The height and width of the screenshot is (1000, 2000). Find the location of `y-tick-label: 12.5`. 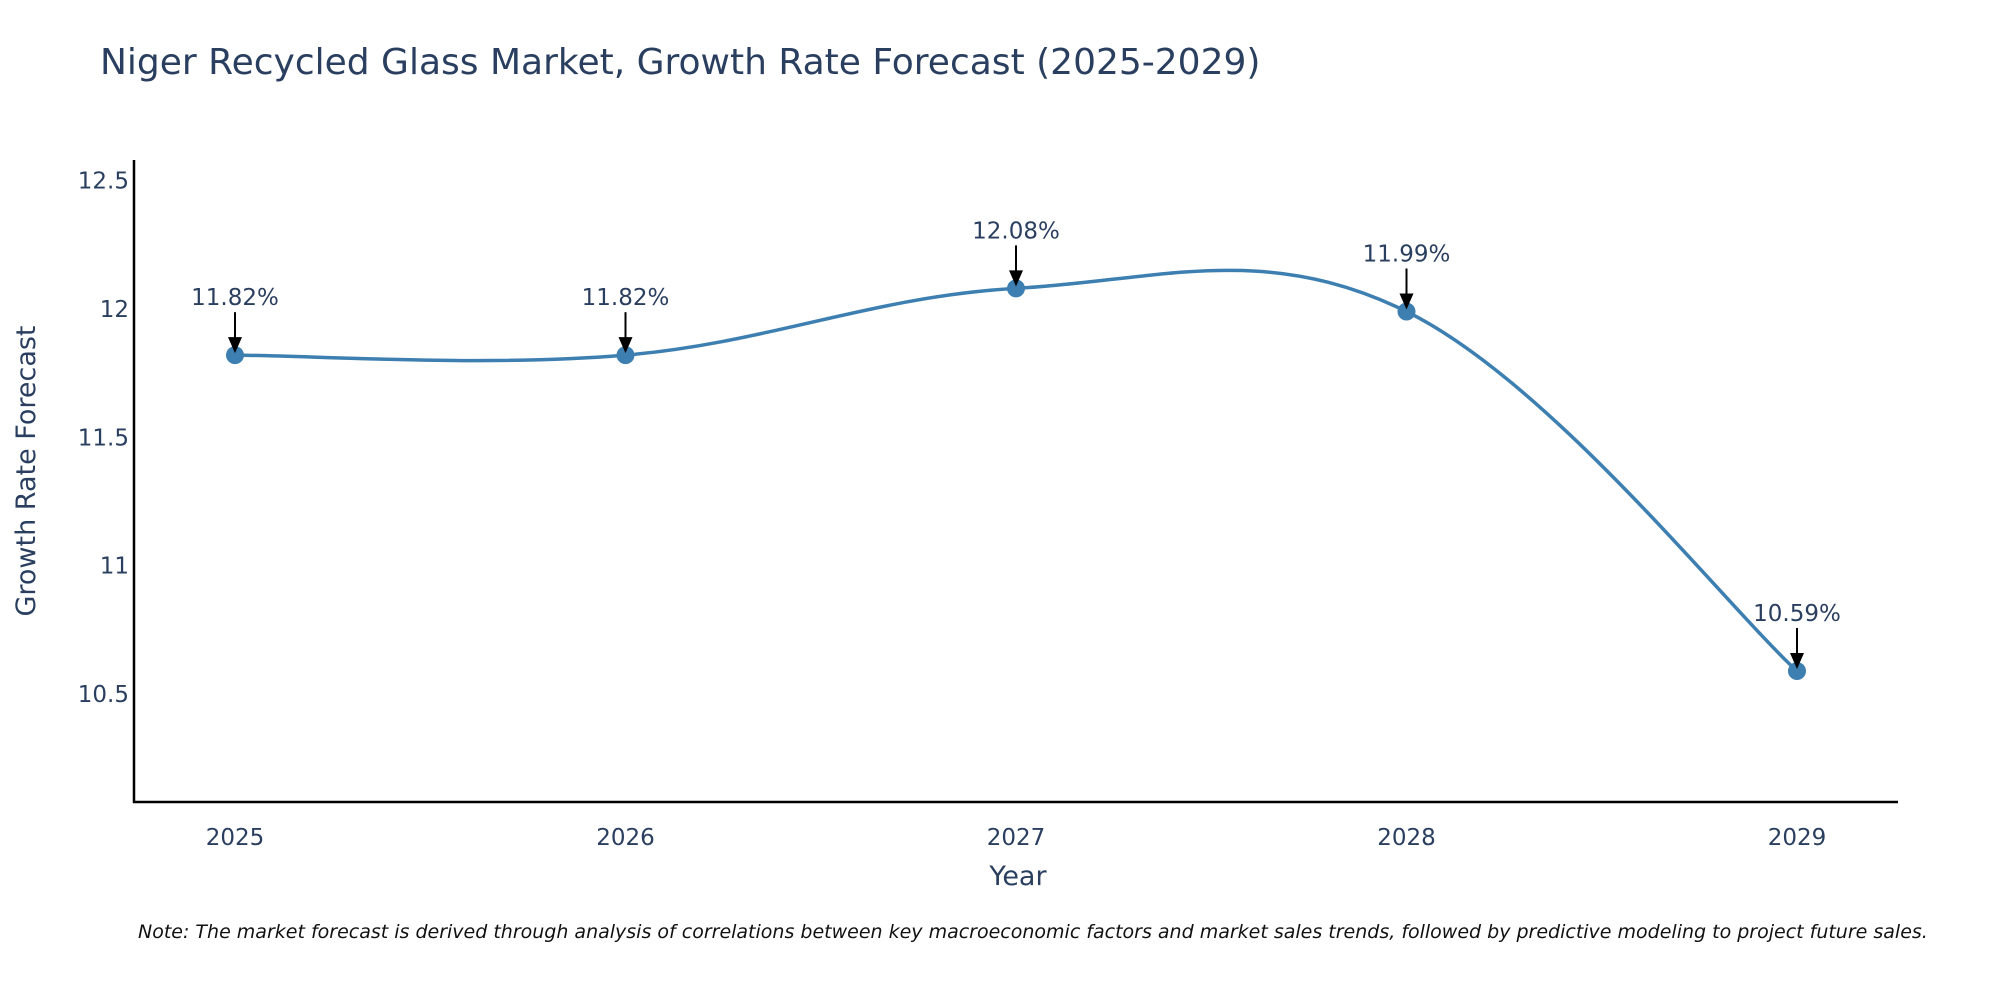

y-tick-label: 12.5 is located at coordinates (103, 182).